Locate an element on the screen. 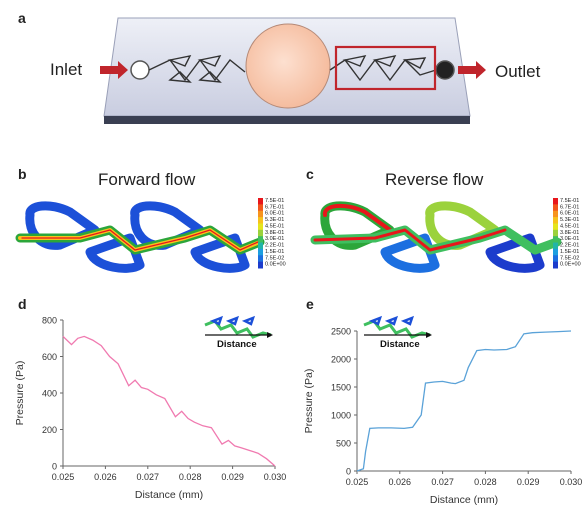 Image resolution: width=583 pixels, height=525 pixels. reverse-flow-title: Reverse flow is located at coordinates (434, 179).